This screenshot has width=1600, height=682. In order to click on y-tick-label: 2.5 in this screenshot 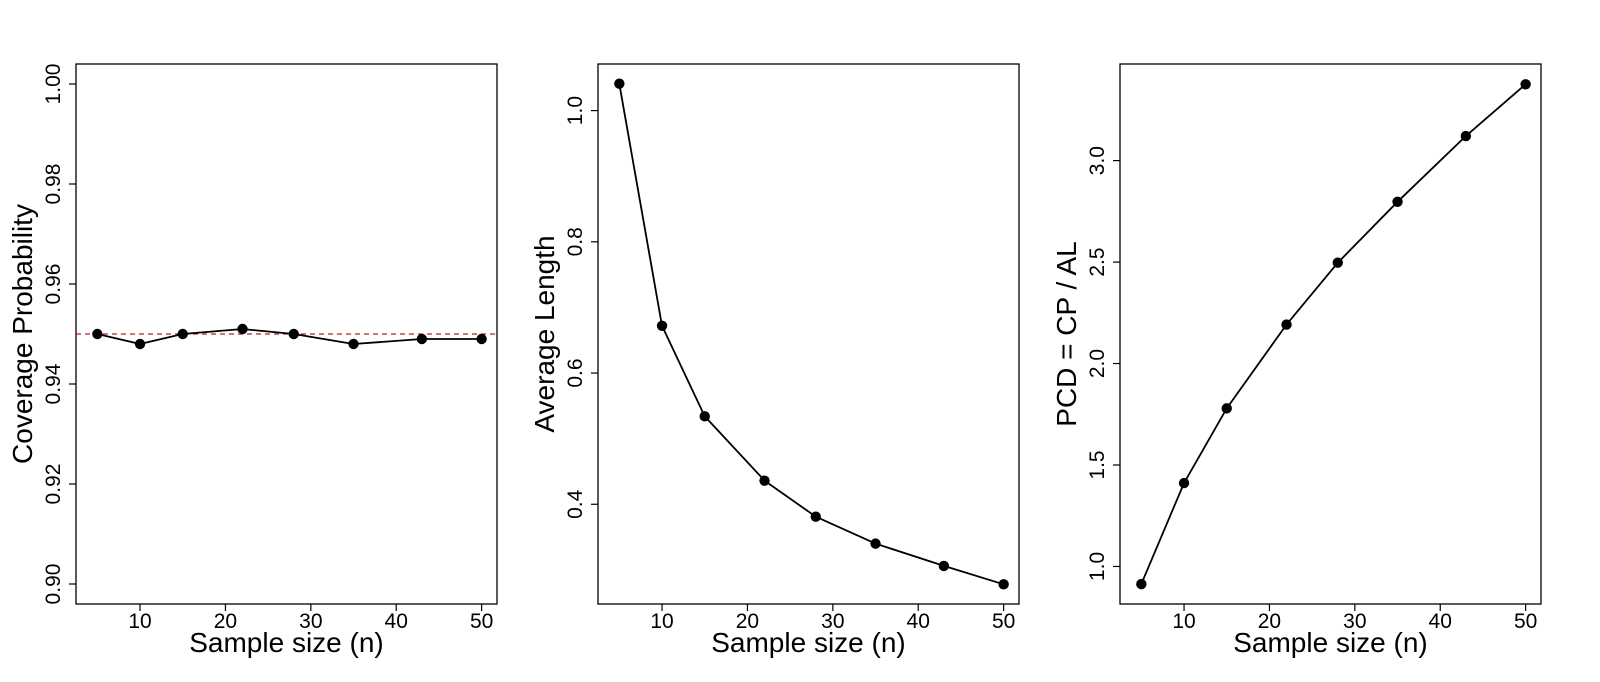, I will do `click(1097, 261)`.